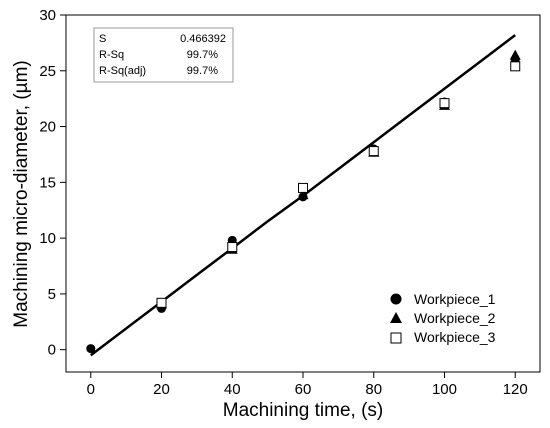  I want to click on y-tick-label: 30, so click(47, 15).